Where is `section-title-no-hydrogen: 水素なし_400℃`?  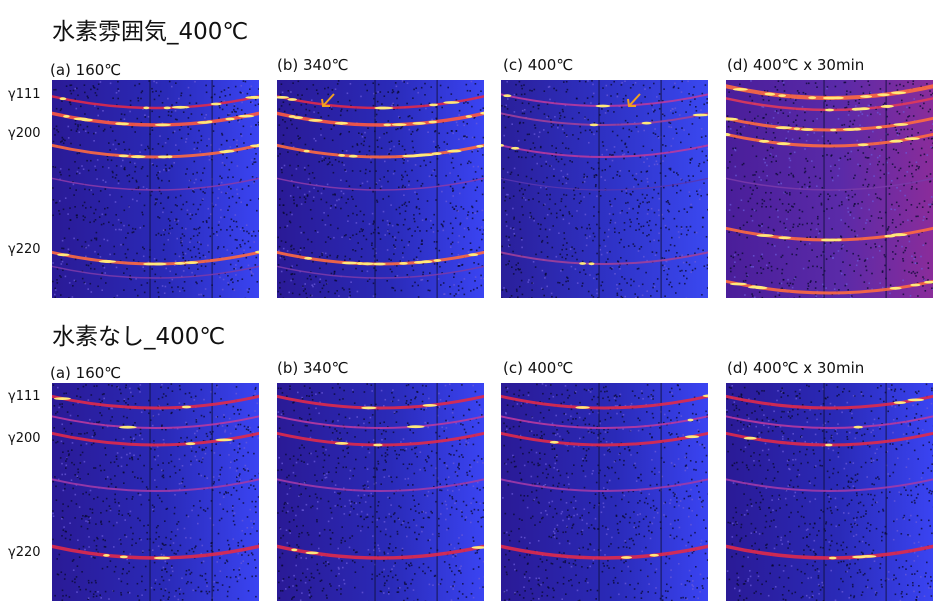
section-title-no-hydrogen: 水素なし_400℃ is located at coordinates (139, 337).